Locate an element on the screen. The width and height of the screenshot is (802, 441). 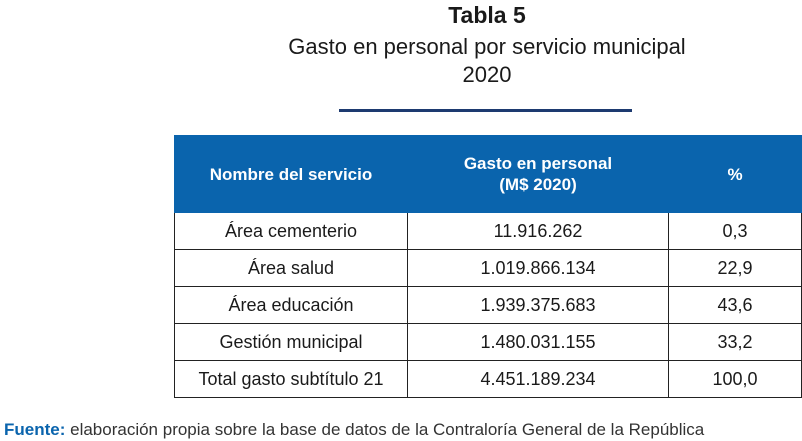
subtitle-line-1: Gasto en personal por servicio municipal is located at coordinates (487, 46).